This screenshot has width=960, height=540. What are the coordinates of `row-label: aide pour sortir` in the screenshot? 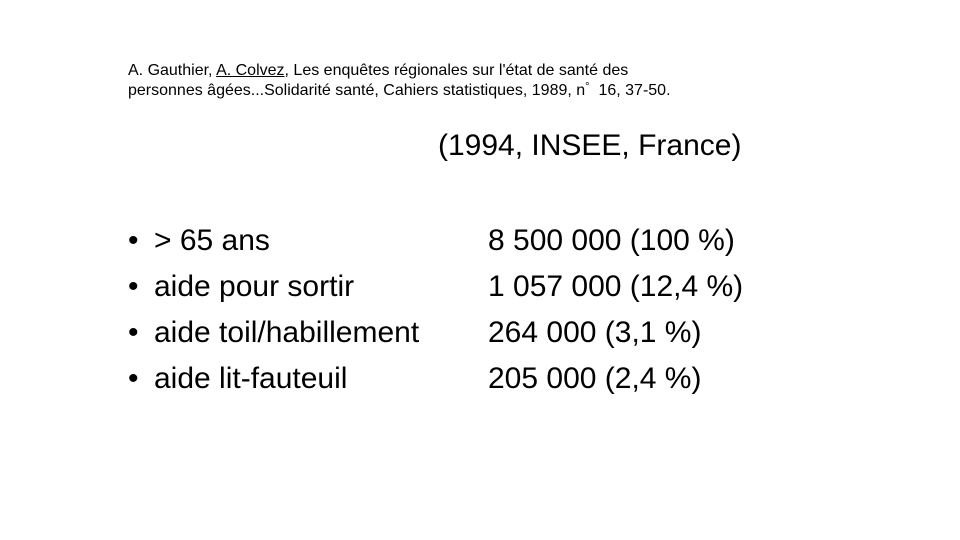 It's located at (254, 286).